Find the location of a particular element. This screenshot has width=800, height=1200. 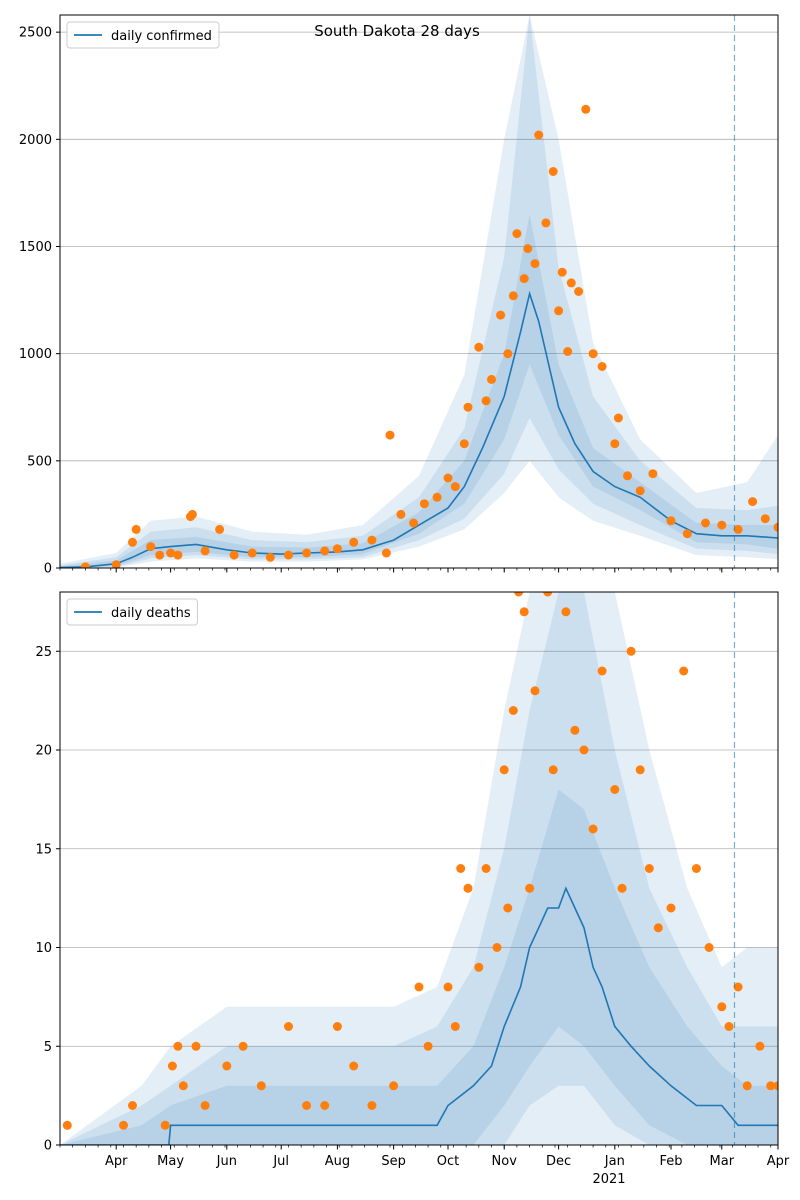

y-tick-label: 2000 is located at coordinates (35, 140).